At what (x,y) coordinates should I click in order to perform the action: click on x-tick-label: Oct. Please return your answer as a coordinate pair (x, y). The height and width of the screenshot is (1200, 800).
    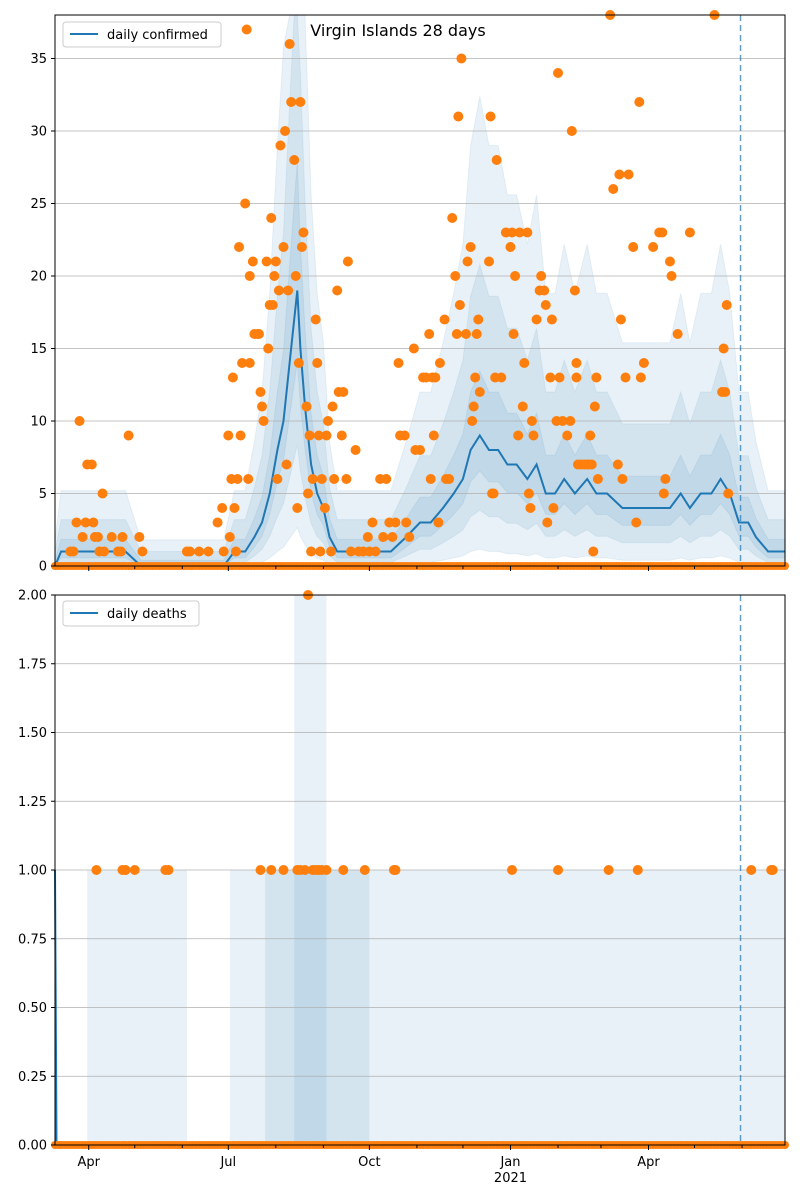
    Looking at the image, I should click on (369, 1162).